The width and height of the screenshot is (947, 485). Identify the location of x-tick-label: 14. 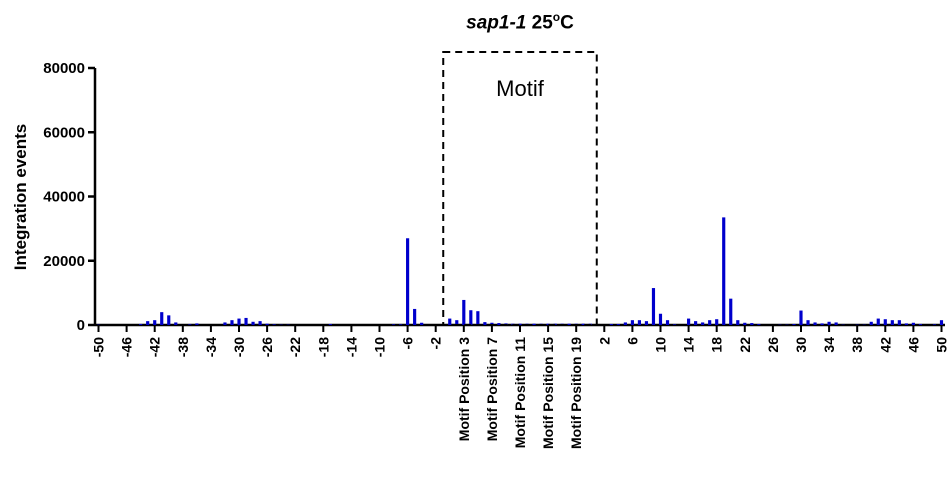
(689, 345).